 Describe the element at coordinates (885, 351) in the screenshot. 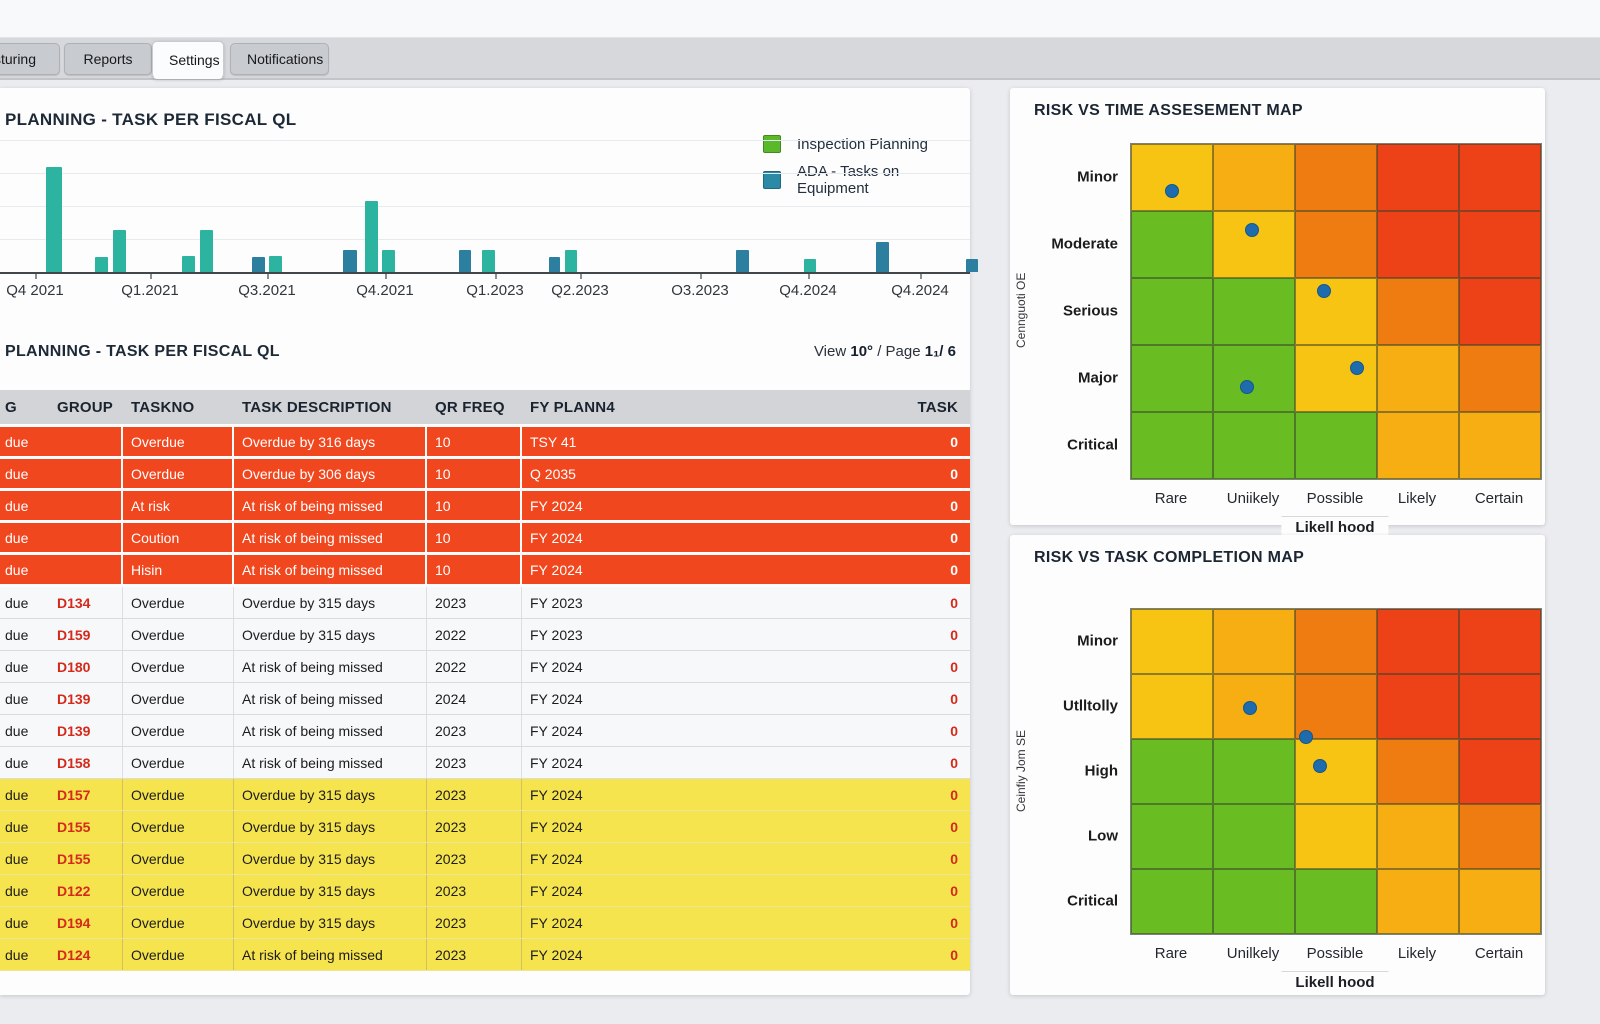

I see `table-pager: View 10° / Page 1₁/ 6` at that location.